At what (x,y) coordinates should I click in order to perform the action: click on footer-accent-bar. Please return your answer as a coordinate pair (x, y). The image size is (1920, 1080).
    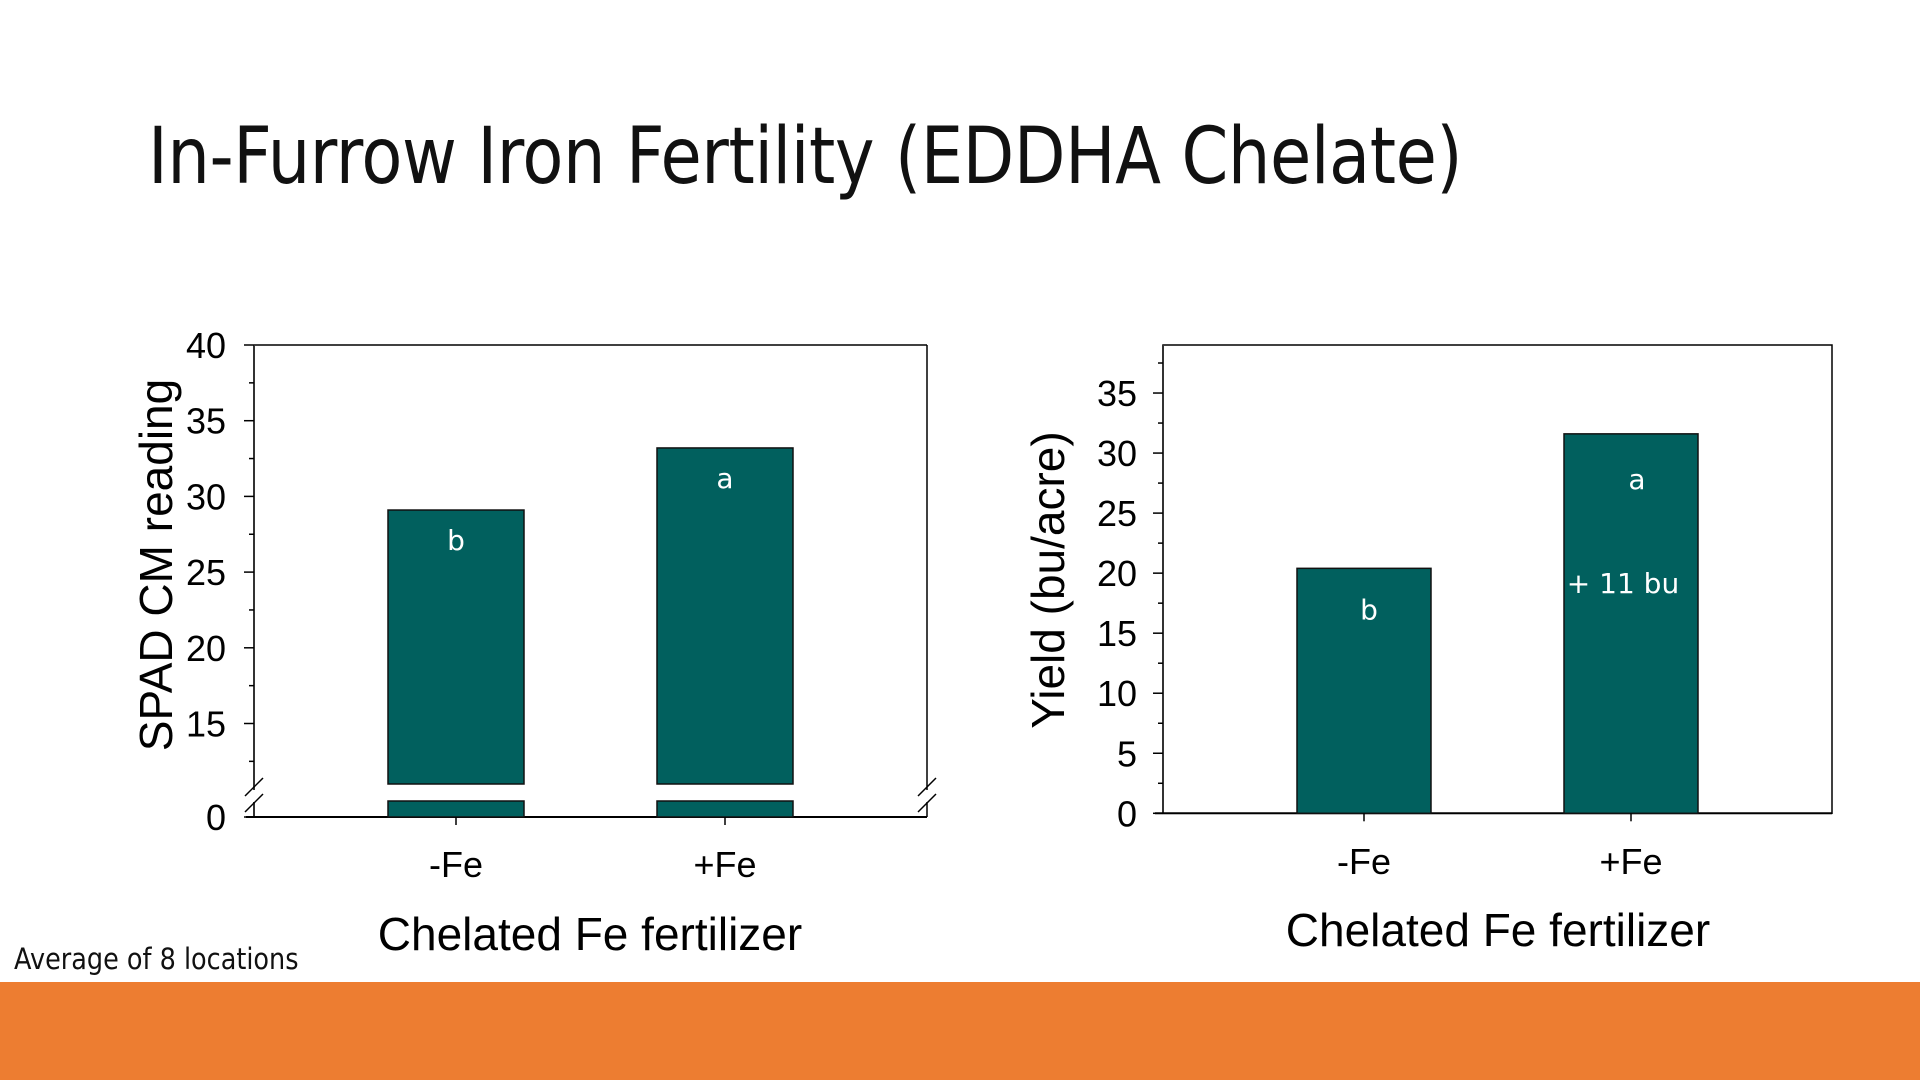
    Looking at the image, I should click on (960, 1031).